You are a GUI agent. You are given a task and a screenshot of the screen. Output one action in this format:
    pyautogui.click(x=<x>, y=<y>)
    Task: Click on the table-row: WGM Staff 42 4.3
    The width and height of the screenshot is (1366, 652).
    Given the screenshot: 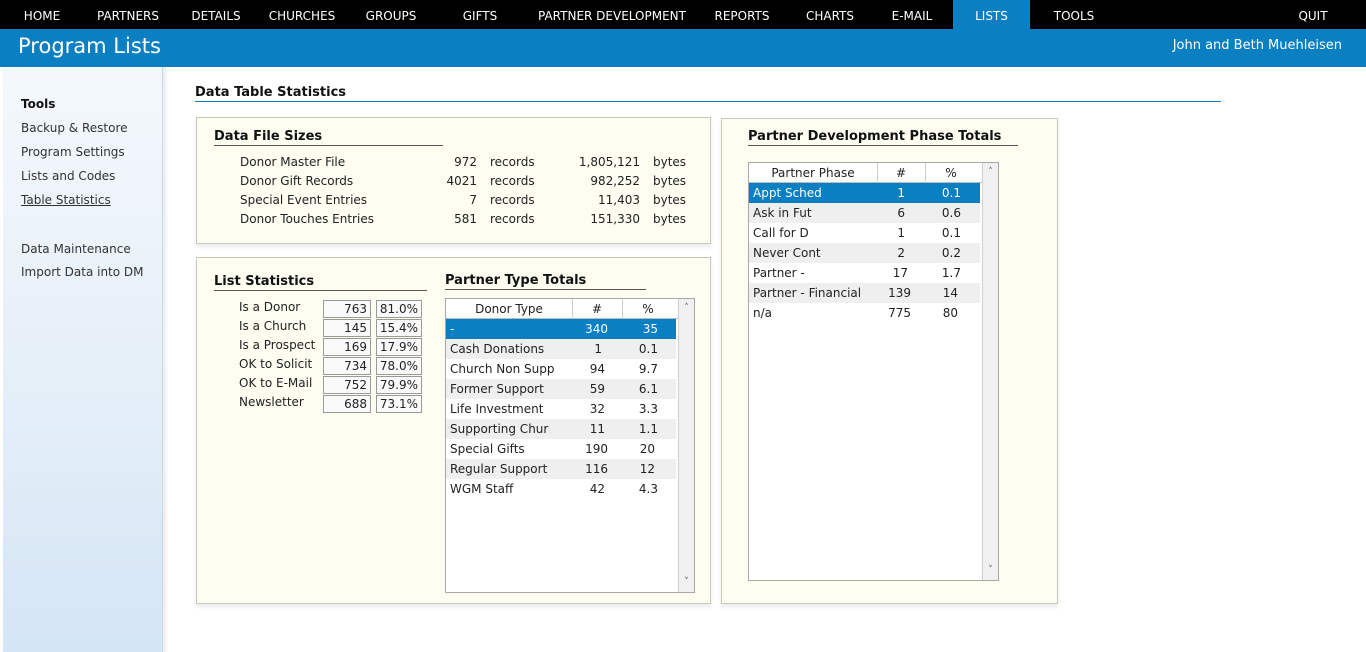 What is the action you would take?
    pyautogui.click(x=561, y=489)
    